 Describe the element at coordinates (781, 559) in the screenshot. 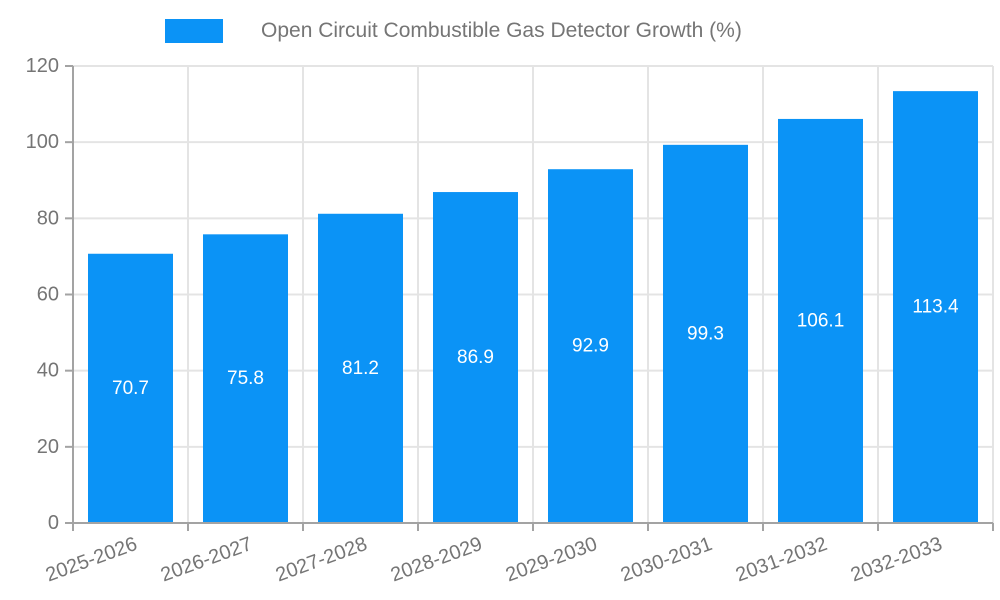

I see `x-tick-label: 2031-2032` at that location.